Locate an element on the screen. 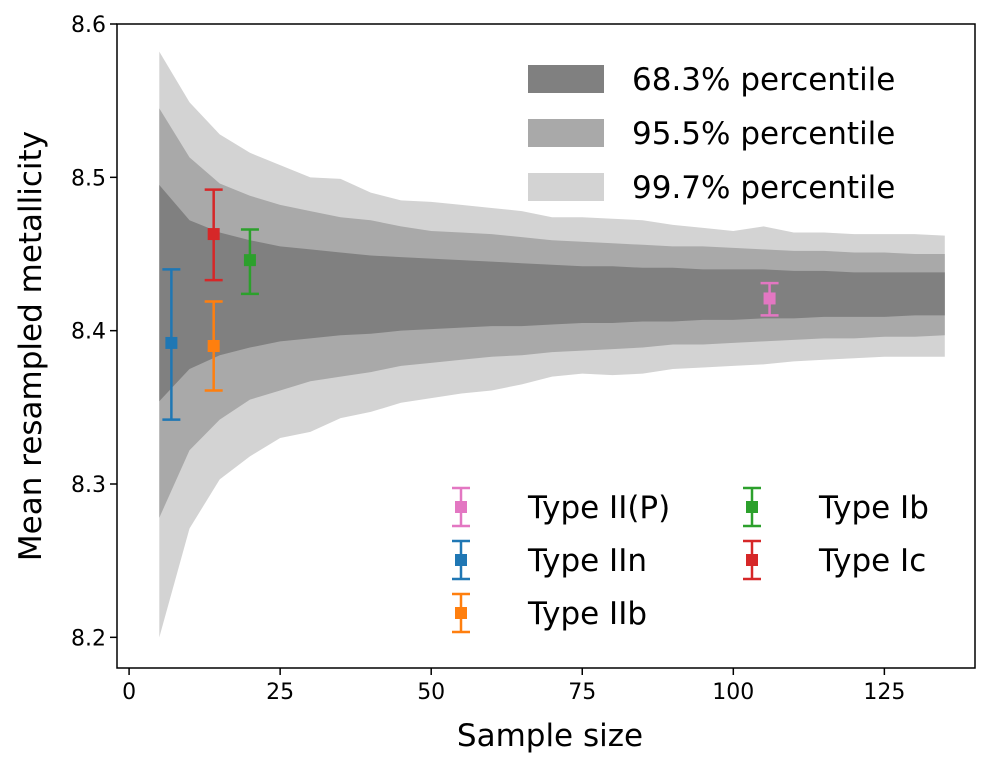 The image size is (997, 768). point-legend-label: Type IIn is located at coordinates (587, 561).